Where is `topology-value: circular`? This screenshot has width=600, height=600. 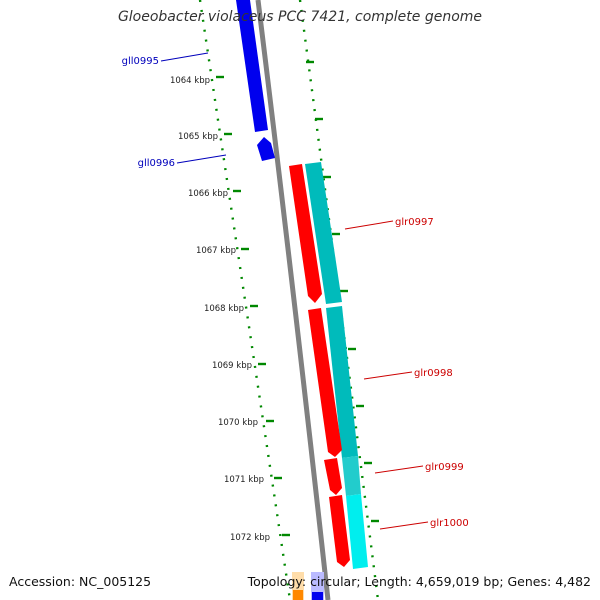
topology-value: circular is located at coordinates (333, 581).